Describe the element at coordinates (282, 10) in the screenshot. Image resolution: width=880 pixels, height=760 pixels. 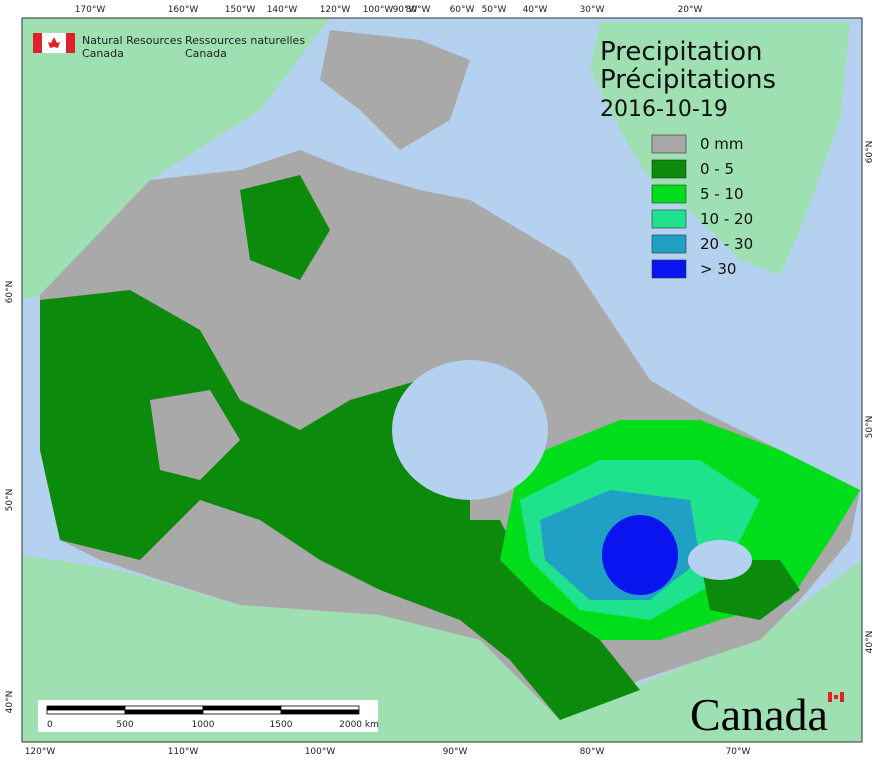
I see `longitude-label: 140°W` at that location.